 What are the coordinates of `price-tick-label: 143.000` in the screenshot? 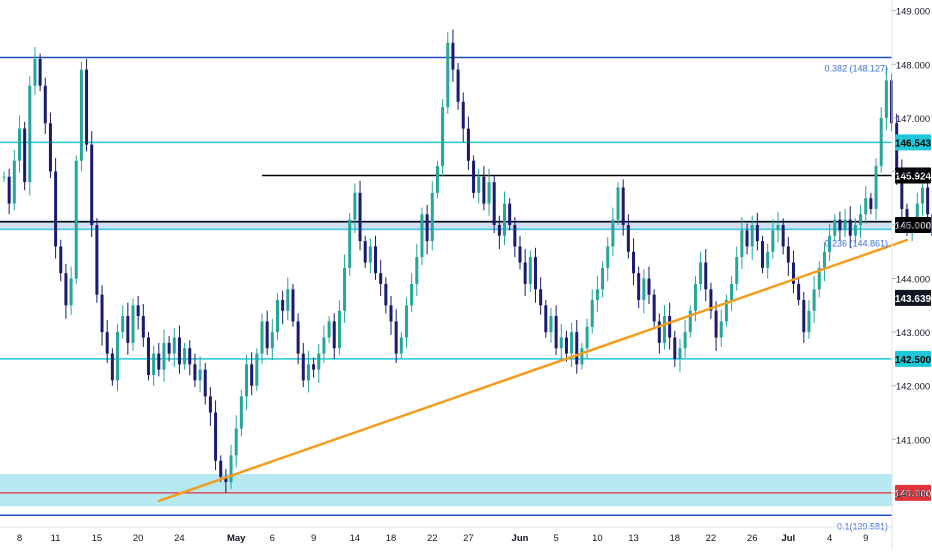 It's located at (913, 333).